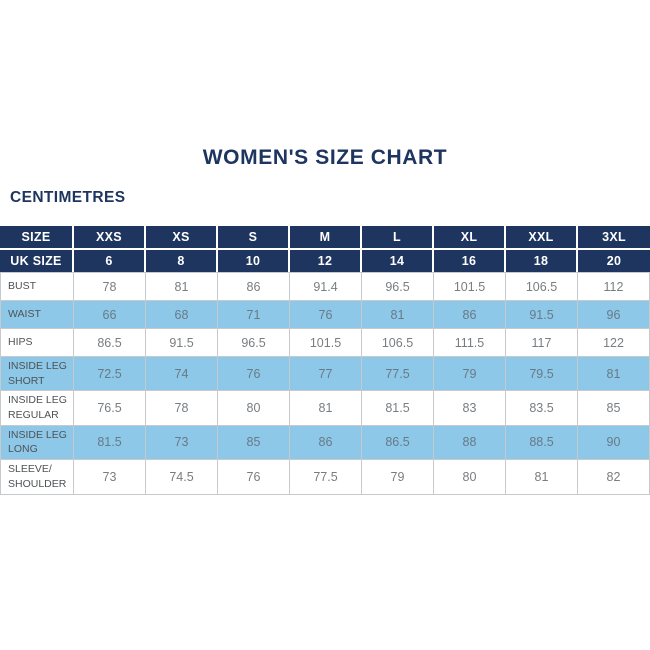 The width and height of the screenshot is (650, 650). Describe the element at coordinates (110, 315) in the screenshot. I see `size-cell: 66` at that location.